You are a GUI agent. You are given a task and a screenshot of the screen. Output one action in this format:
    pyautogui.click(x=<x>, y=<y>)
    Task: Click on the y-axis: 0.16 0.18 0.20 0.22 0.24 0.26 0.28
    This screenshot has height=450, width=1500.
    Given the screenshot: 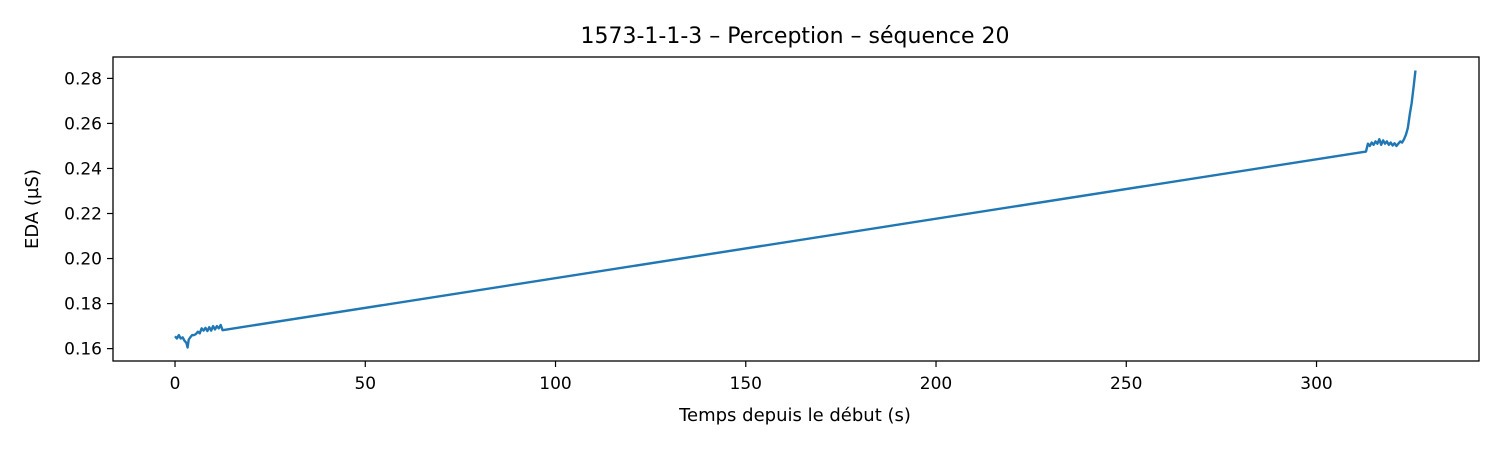 What is the action you would take?
    pyautogui.click(x=88, y=214)
    